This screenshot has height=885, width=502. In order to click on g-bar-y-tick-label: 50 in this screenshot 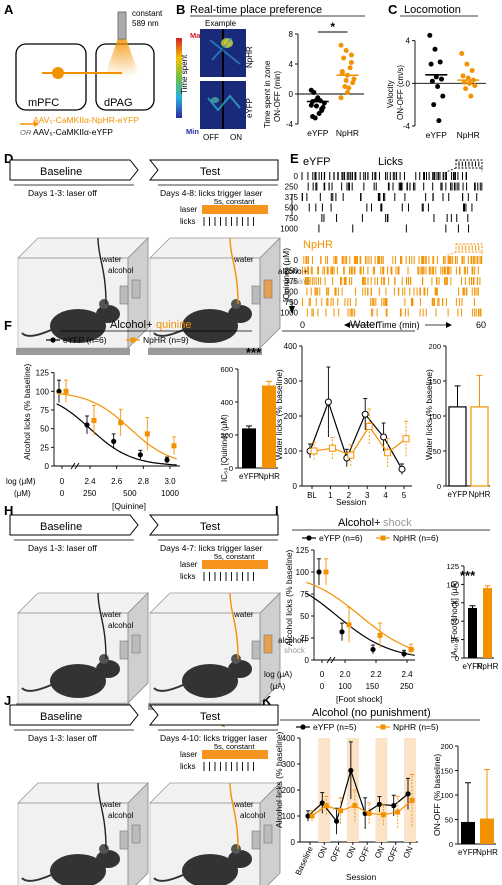, I will do `click(437, 451)`.